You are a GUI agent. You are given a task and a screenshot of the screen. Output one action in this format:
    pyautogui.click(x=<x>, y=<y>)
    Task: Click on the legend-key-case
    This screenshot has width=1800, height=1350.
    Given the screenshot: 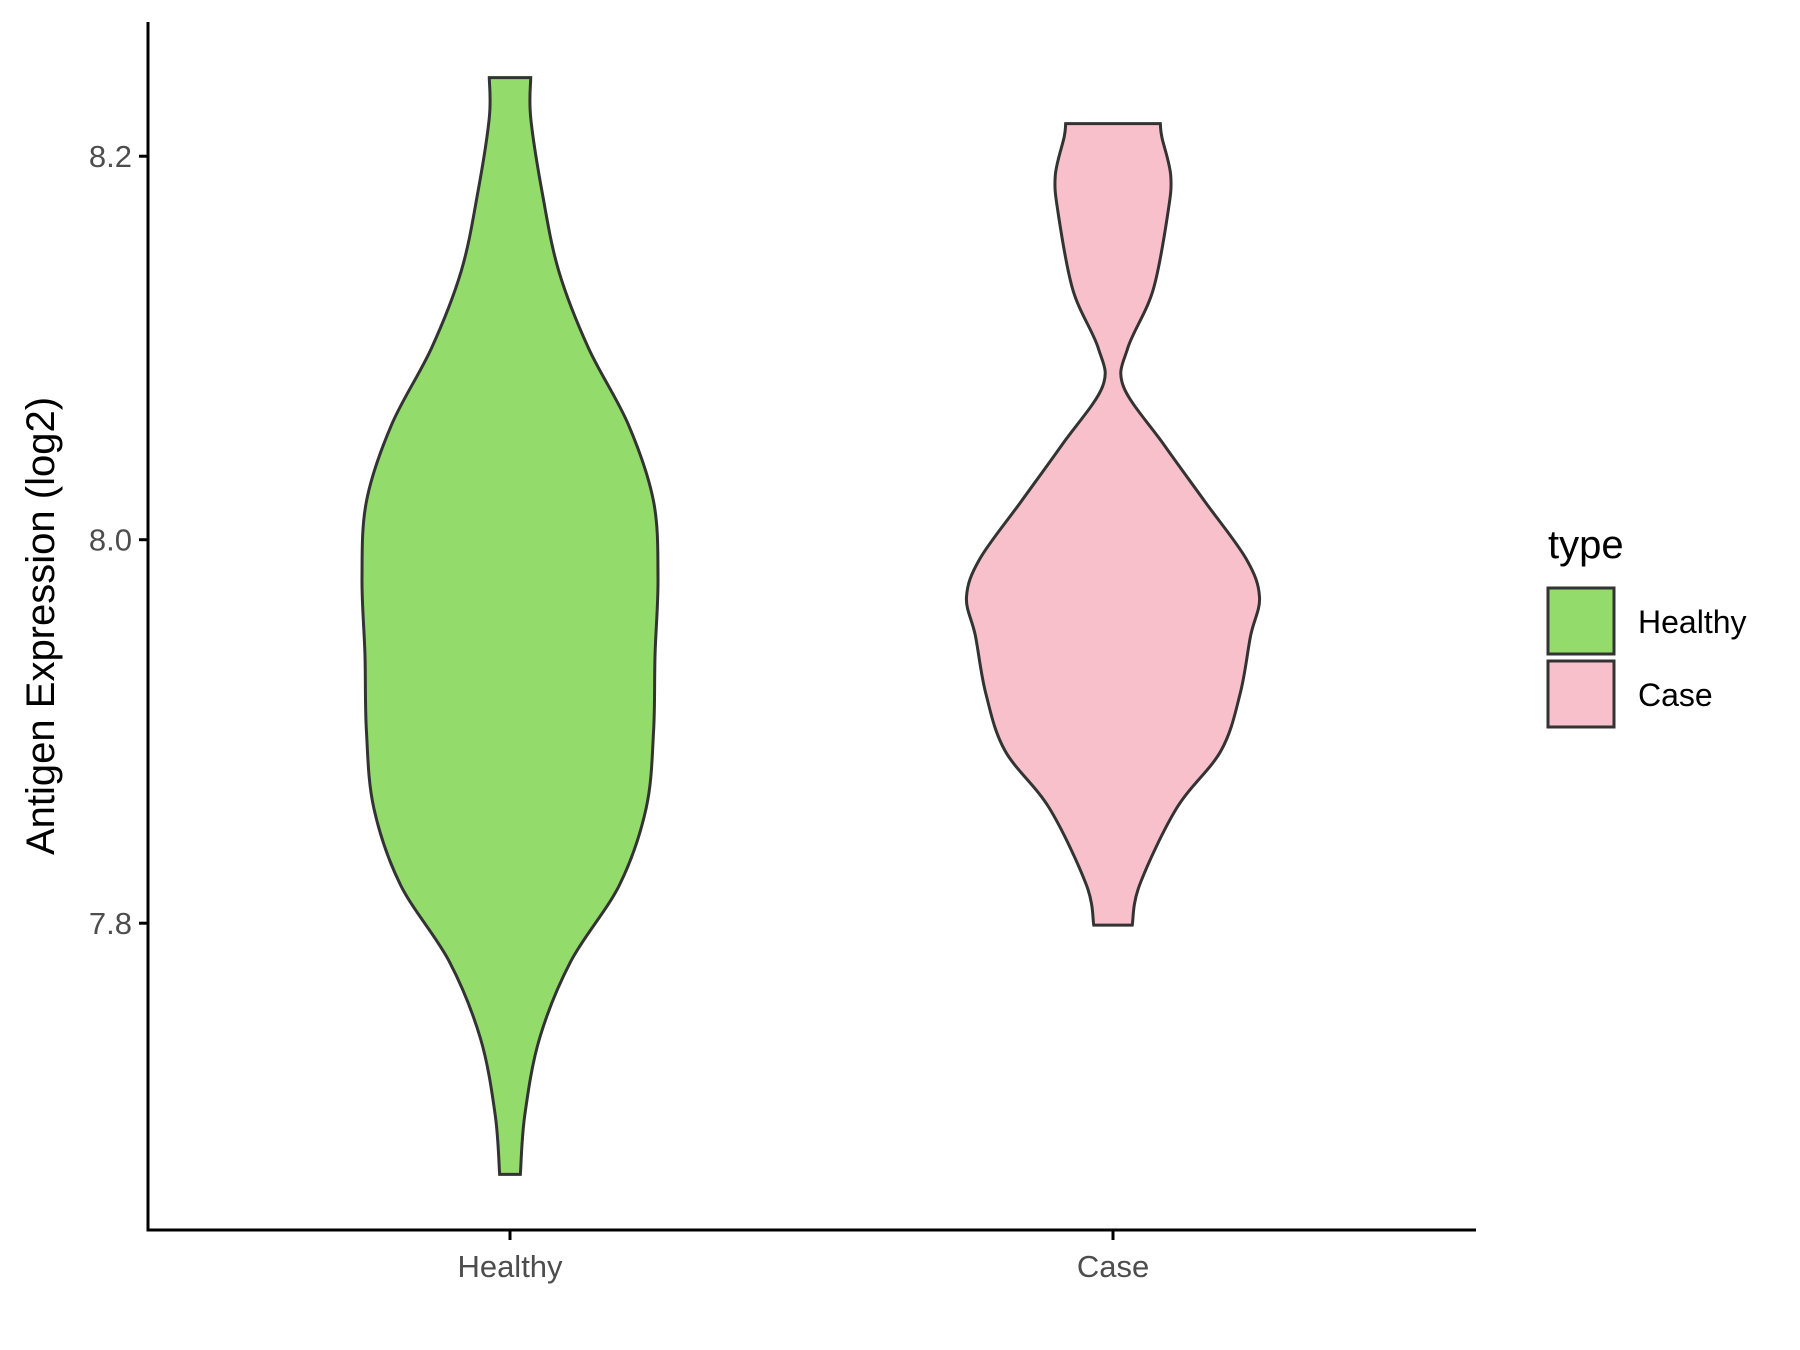 What is the action you would take?
    pyautogui.click(x=1581, y=694)
    